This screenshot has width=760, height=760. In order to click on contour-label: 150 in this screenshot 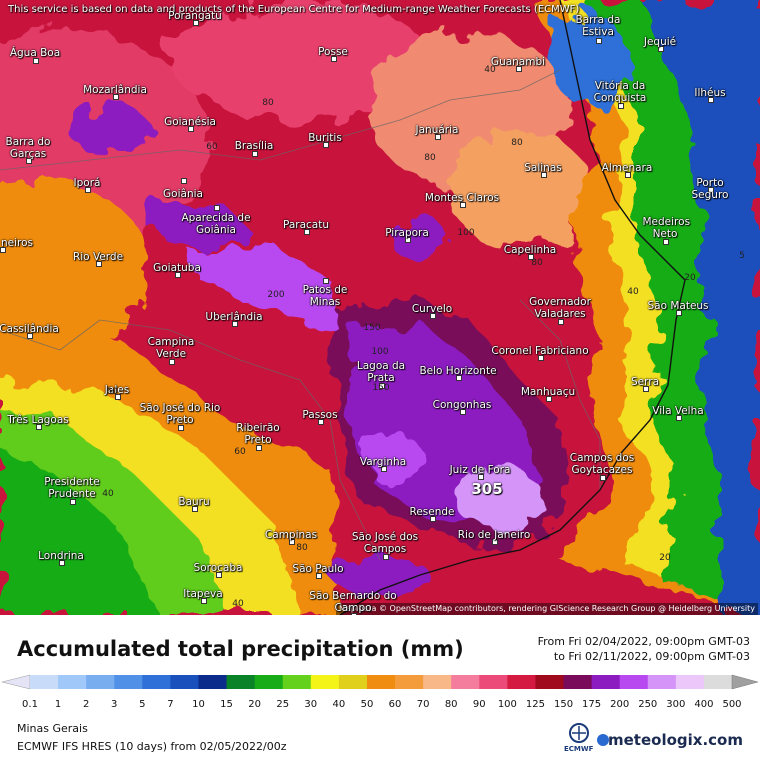, I will do `click(381, 388)`.